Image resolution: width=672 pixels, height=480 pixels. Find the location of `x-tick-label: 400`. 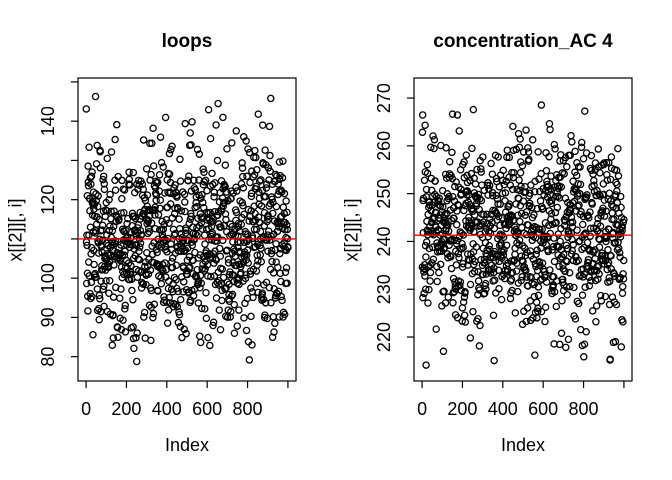

x-tick-label: 400 is located at coordinates (167, 409).